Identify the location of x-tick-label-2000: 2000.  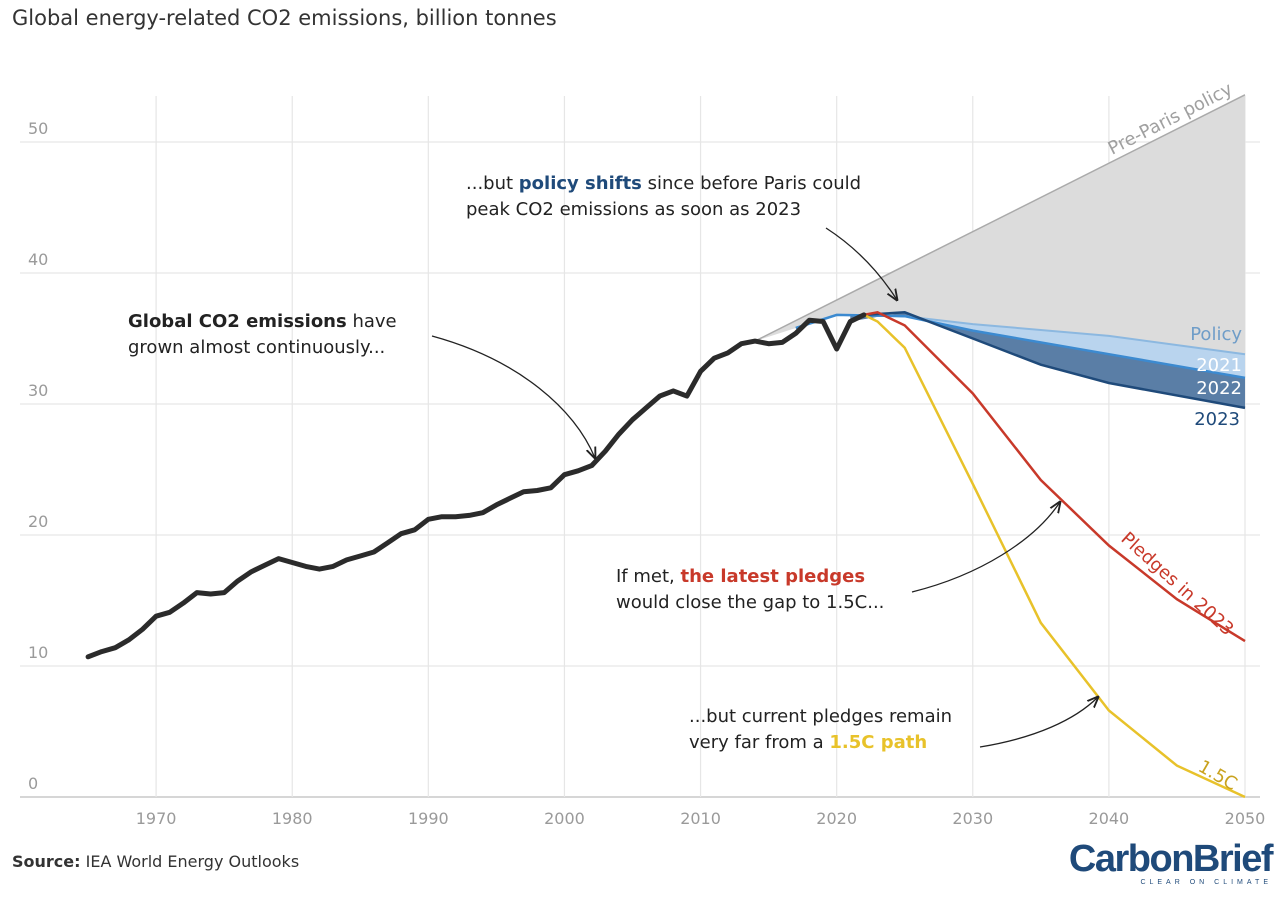
(564, 818).